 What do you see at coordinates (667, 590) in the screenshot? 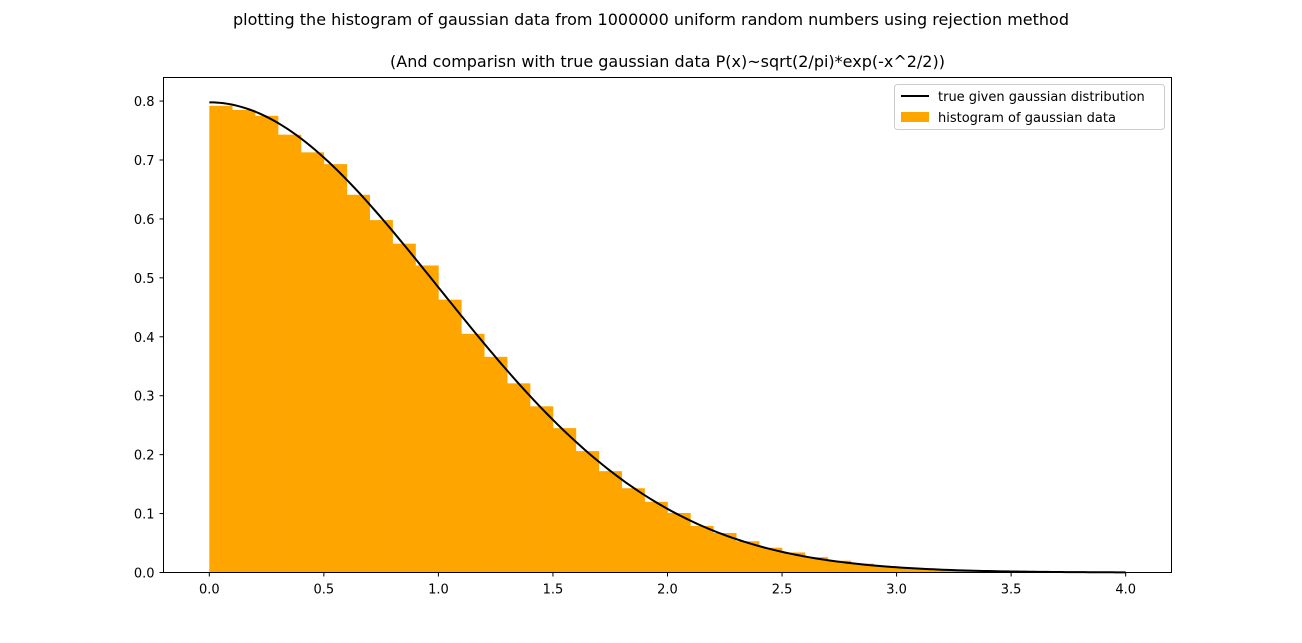
I see `x-tick-label: 2.0` at bounding box center [667, 590].